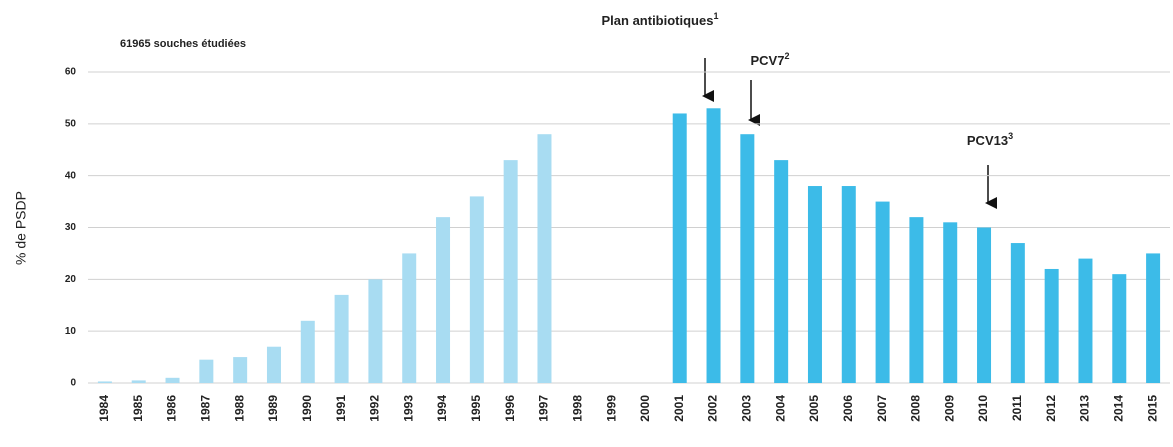 The width and height of the screenshot is (1173, 447). I want to click on x-tick-label: 1987, so click(206, 408).